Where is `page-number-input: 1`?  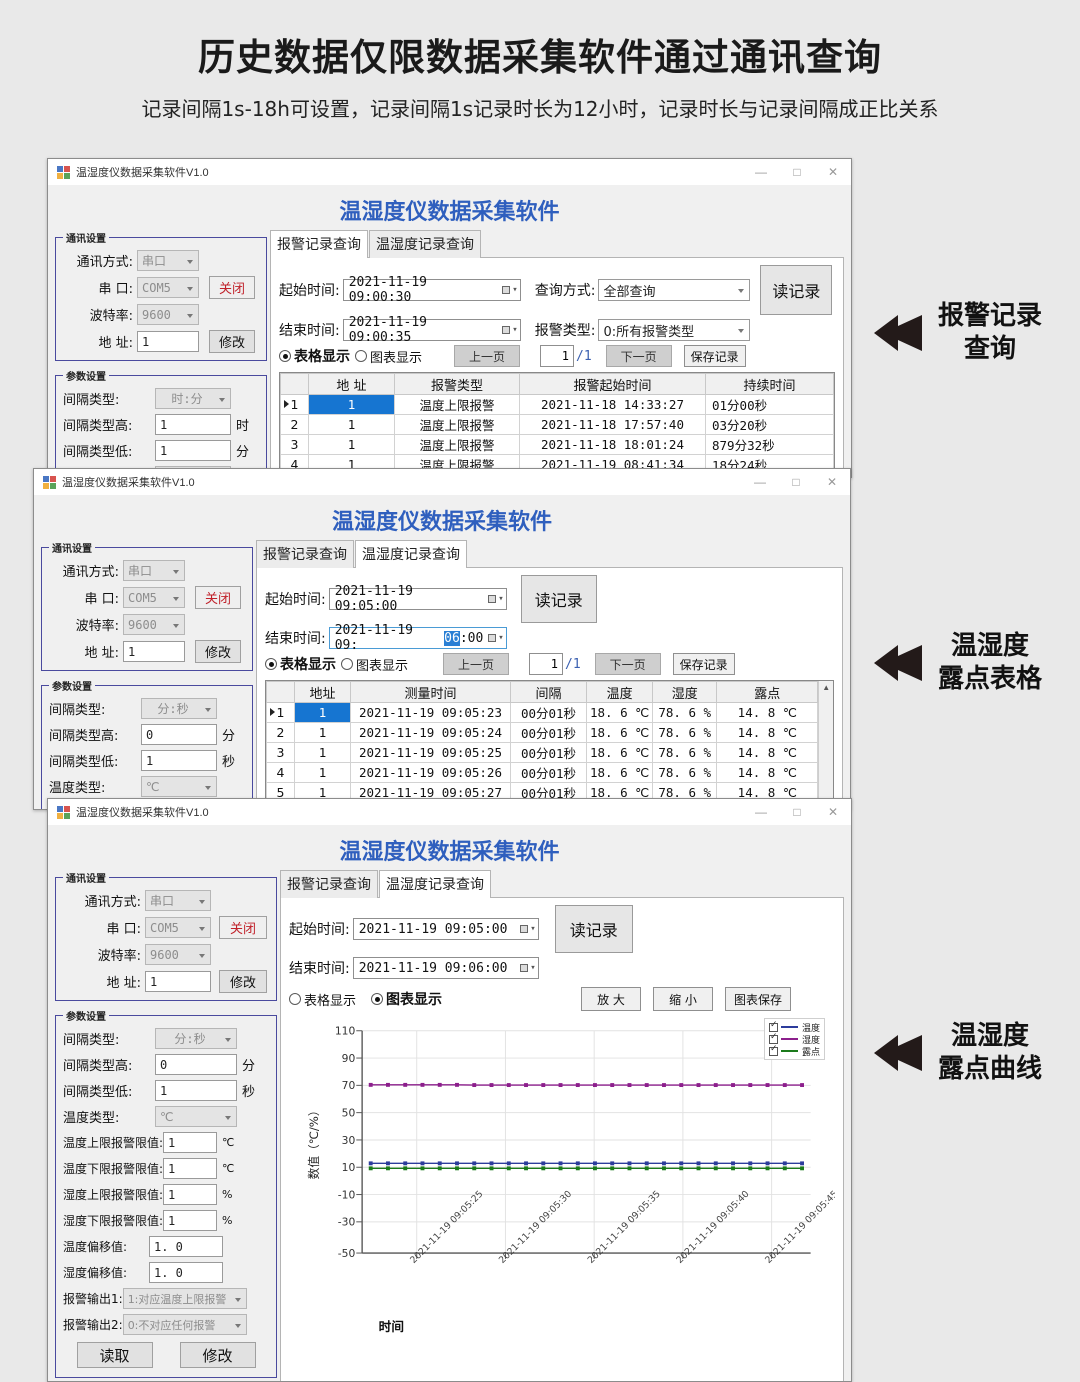
page-number-input: 1 is located at coordinates (546, 664).